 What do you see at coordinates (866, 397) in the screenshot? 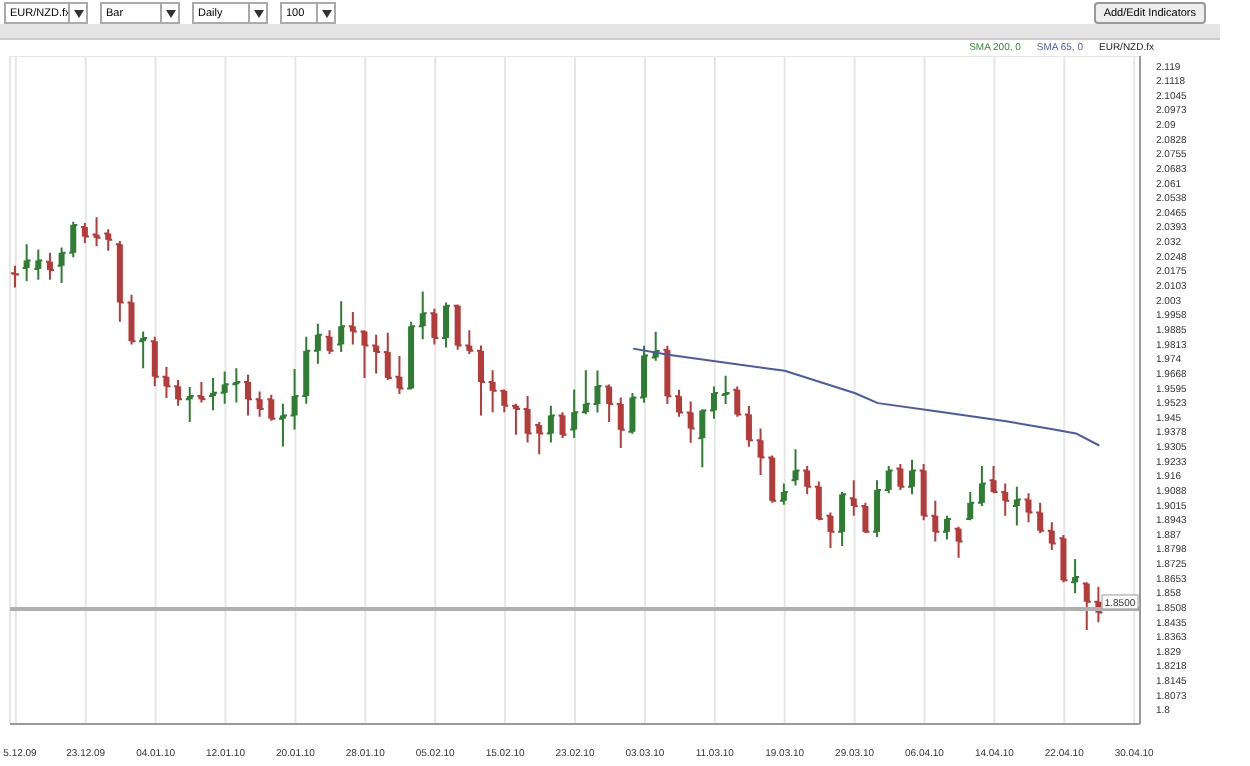
I see `line-series` at bounding box center [866, 397].